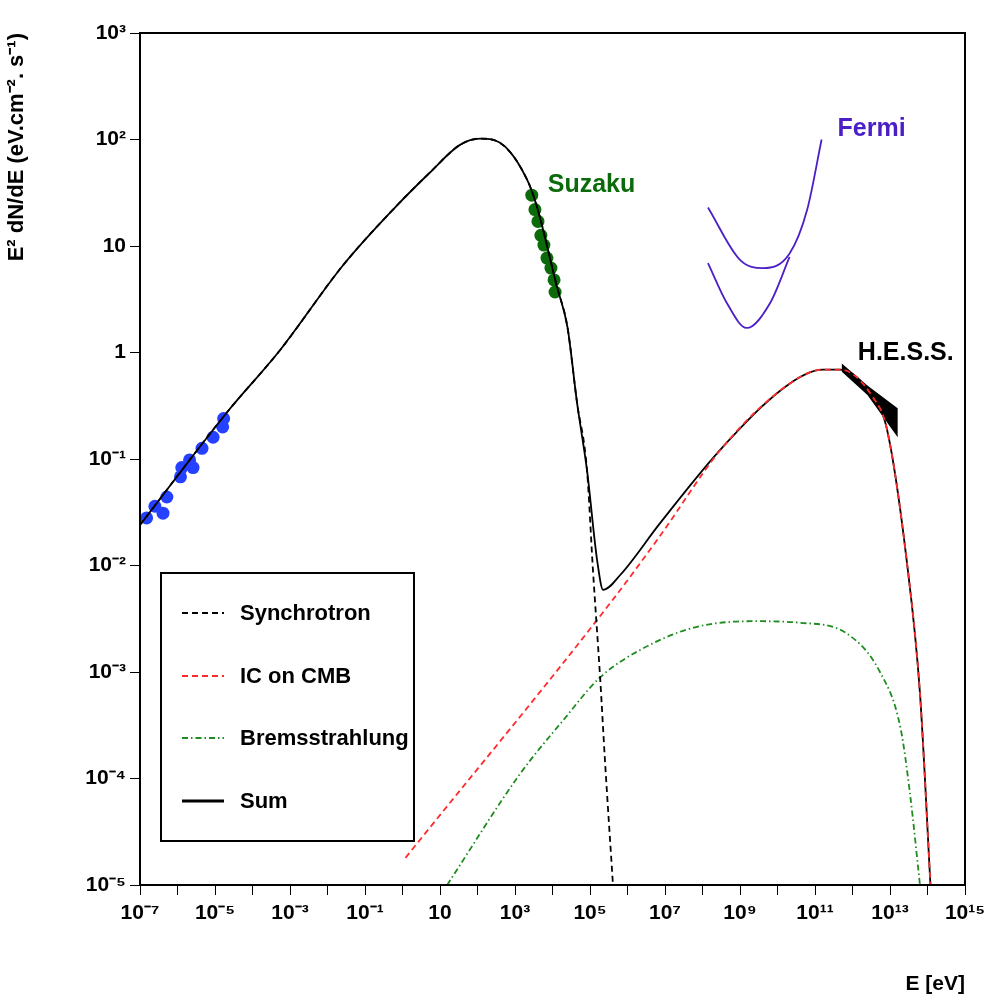  What do you see at coordinates (105, 777) in the screenshot?
I see `y-tick-label: 10⁻⁴` at bounding box center [105, 777].